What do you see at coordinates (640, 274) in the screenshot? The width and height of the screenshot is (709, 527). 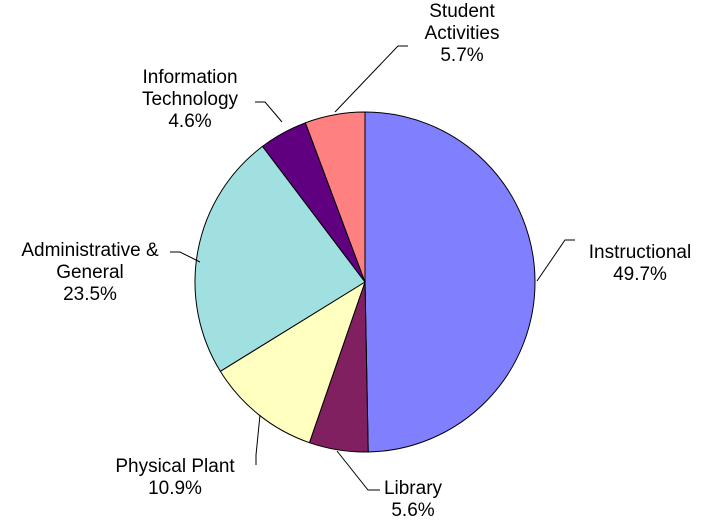 I see `value-label: 49.7%` at bounding box center [640, 274].